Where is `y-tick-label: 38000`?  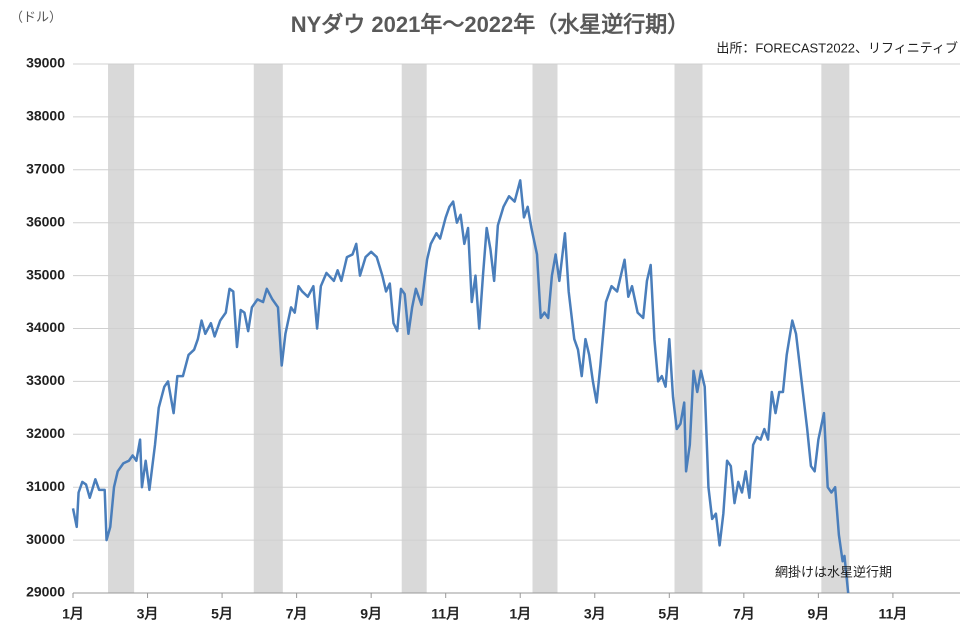
y-tick-label: 38000 is located at coordinates (45, 116).